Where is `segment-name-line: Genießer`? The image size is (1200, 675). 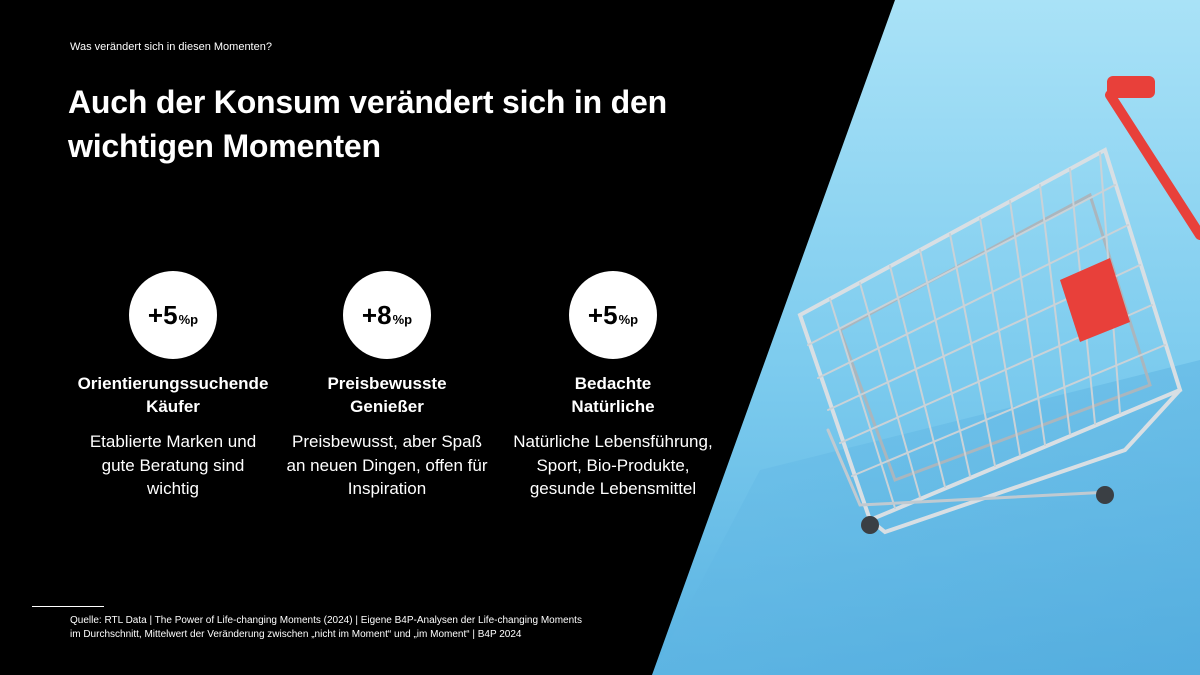
segment-name-line: Genießer is located at coordinates (387, 406).